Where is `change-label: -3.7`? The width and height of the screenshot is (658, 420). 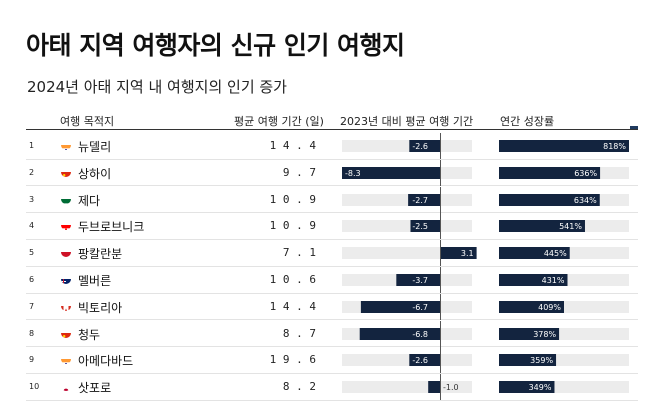 change-label: -3.7 is located at coordinates (420, 280).